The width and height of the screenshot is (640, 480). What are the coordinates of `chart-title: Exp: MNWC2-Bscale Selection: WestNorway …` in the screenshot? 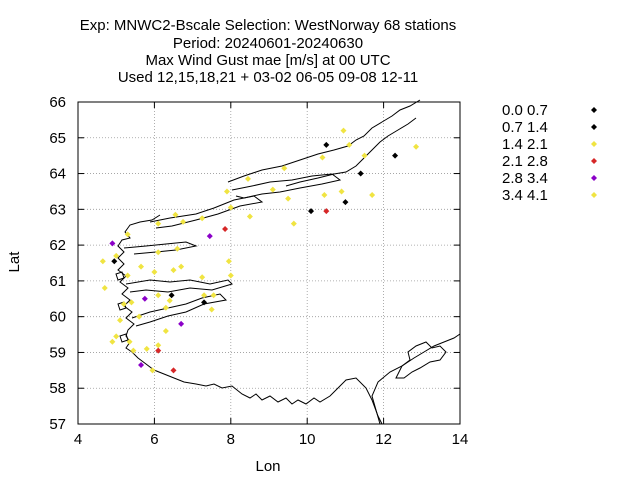 It's located at (268, 51).